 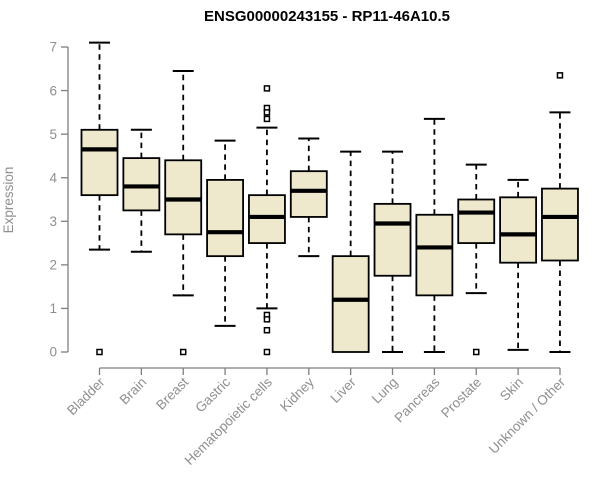 What do you see at coordinates (99, 198) in the screenshot?
I see `box-bladder` at bounding box center [99, 198].